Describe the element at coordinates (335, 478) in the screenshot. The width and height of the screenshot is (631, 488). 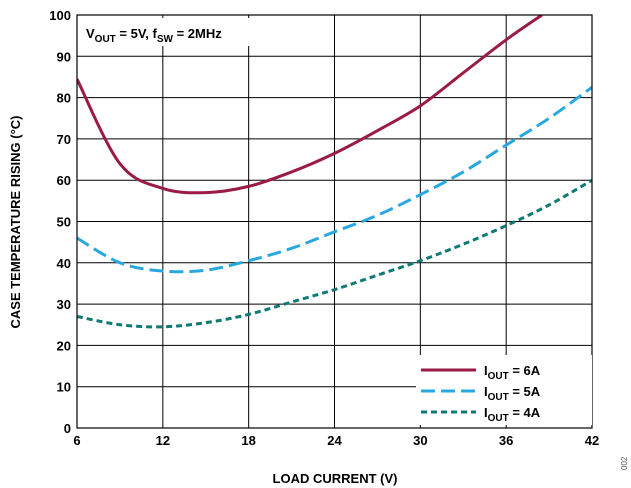
I see `x-axis-title: LOAD CURRENT (V)` at that location.